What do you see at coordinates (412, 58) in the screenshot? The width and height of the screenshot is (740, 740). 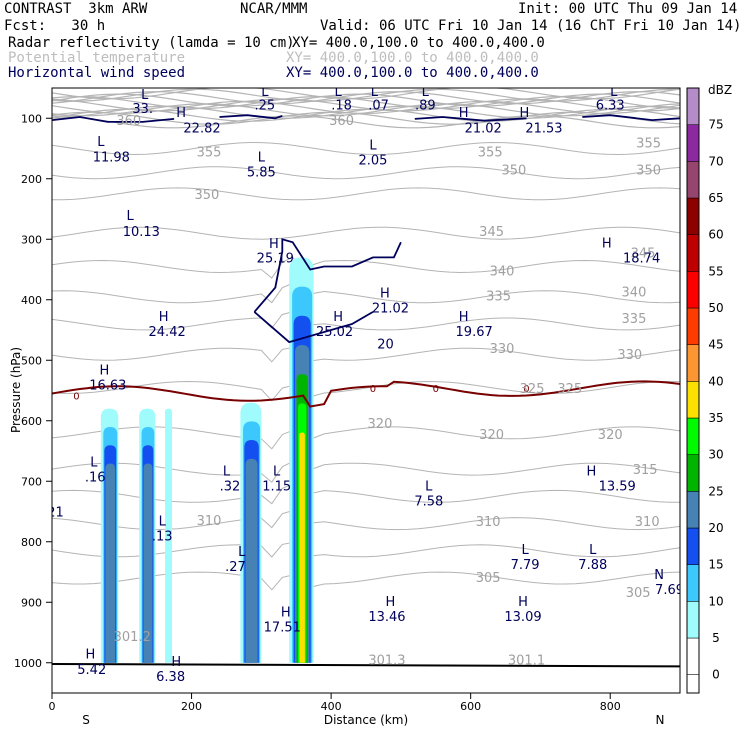 I see `field-theta-xy: XY= 400.0,100.0 to 400.0,400.0` at bounding box center [412, 58].